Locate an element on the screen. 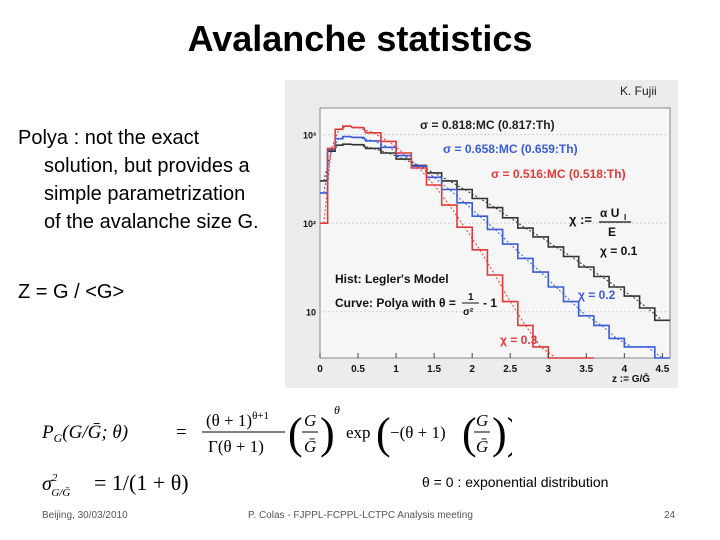 This screenshot has height=540, width=720. formula-paren-r: ) is located at coordinates (327, 433).